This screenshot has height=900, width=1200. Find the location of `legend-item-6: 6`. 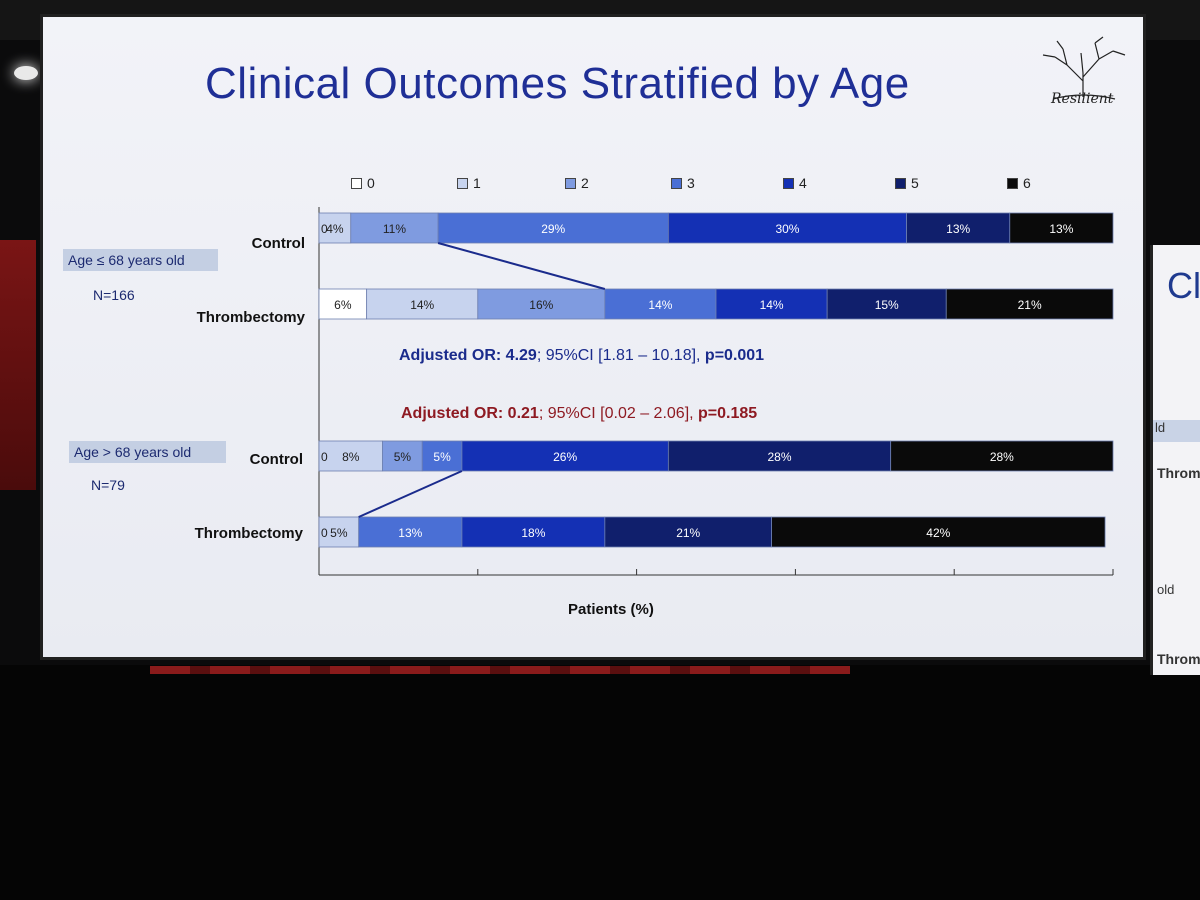

legend-item-6: 6 is located at coordinates (1019, 183).